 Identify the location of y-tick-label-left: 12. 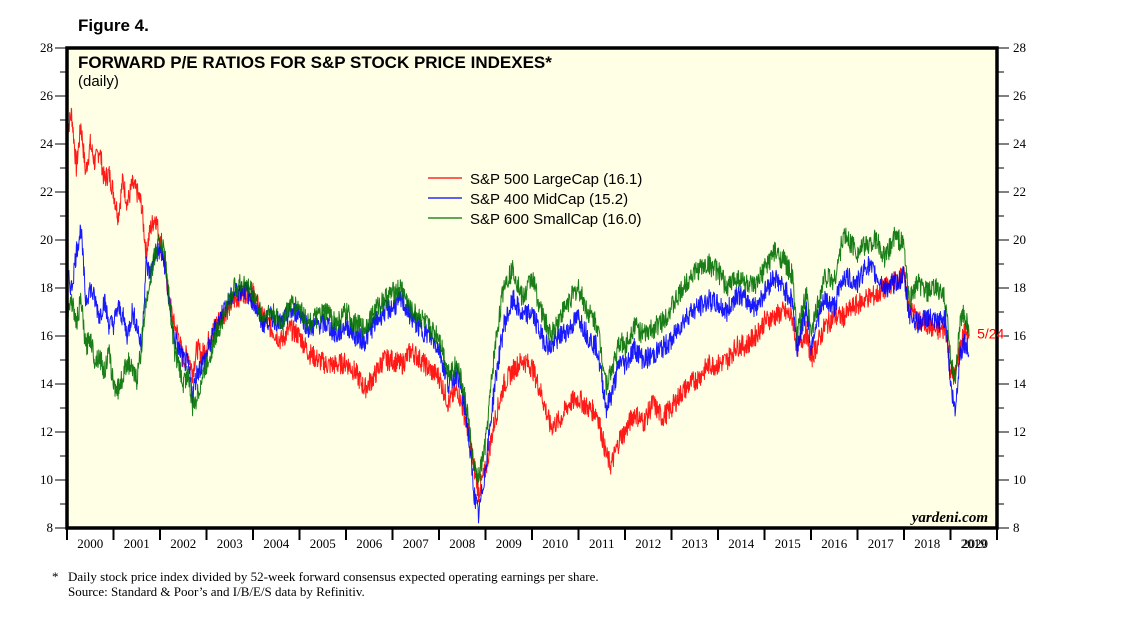
(46, 431).